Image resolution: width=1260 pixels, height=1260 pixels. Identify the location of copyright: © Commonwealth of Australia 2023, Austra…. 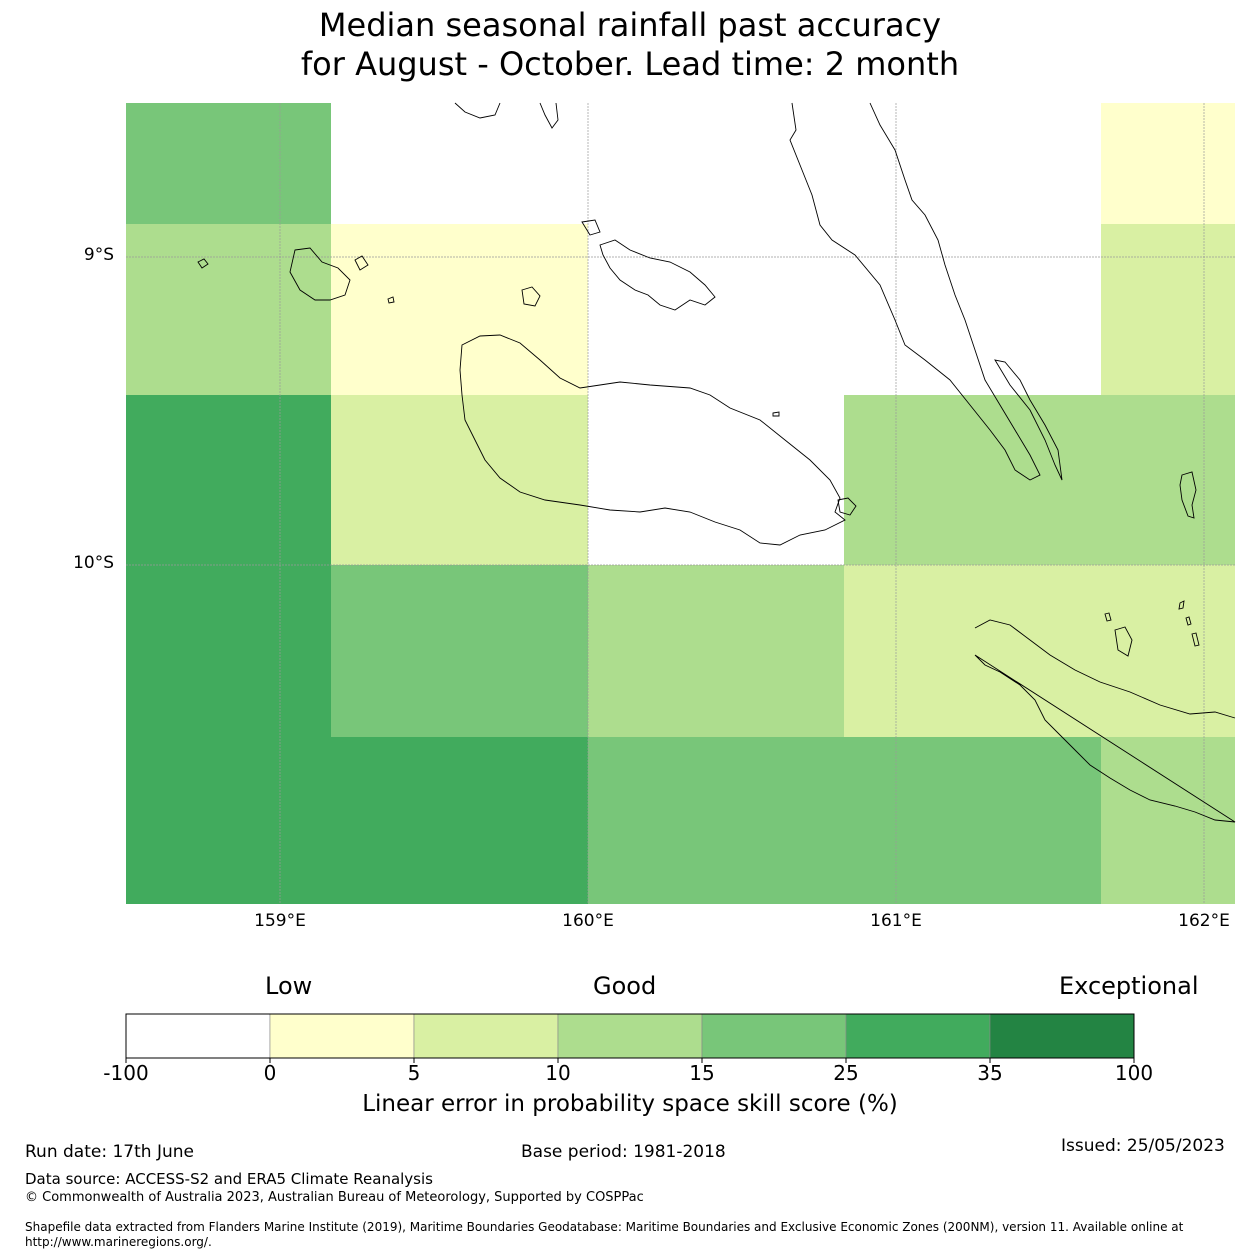
(334, 1197).